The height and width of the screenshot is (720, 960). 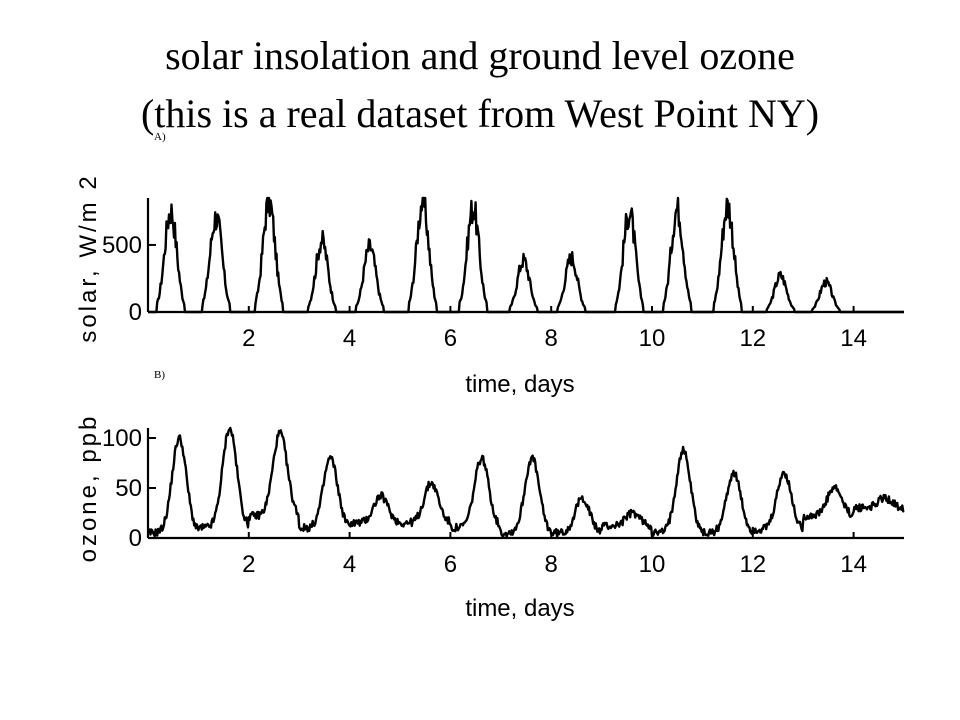 I want to click on panel-a-label: A), so click(x=160, y=137).